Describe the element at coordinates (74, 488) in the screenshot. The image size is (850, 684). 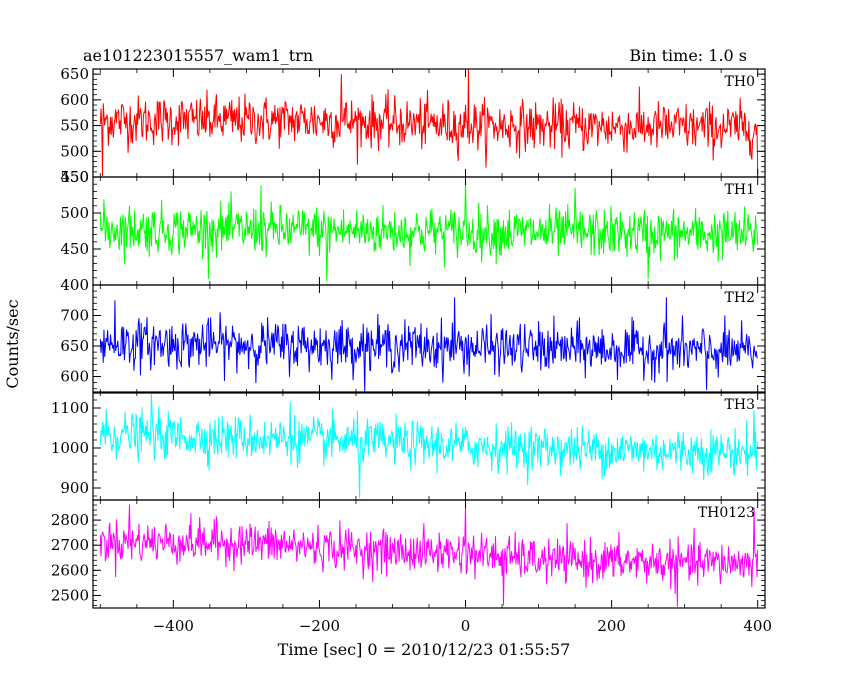
I see `y-tick-label: 900` at that location.